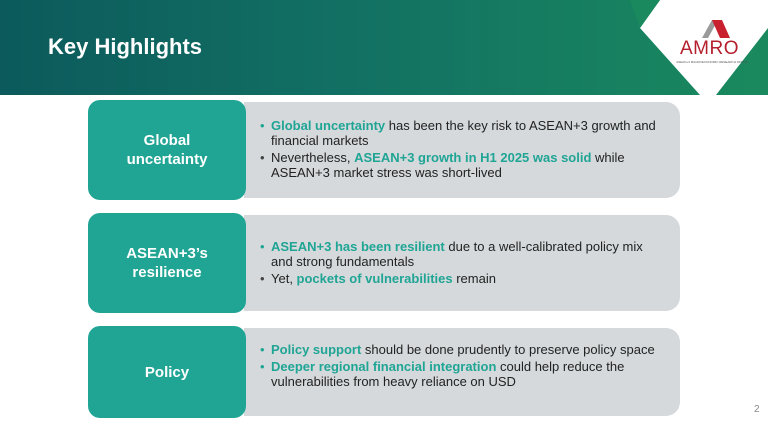  Describe the element at coordinates (464, 278) in the screenshot. I see `bullet: Yet, pockets of vulnerabilities remain` at that location.